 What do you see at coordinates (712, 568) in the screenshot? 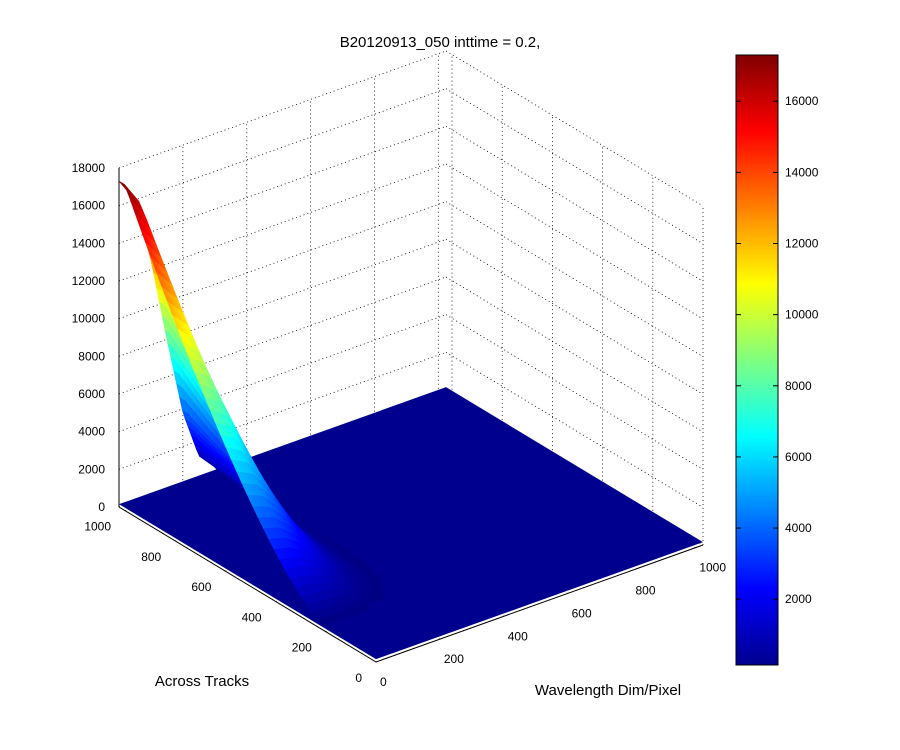
I see `x-tick-label: 1000` at bounding box center [712, 568].